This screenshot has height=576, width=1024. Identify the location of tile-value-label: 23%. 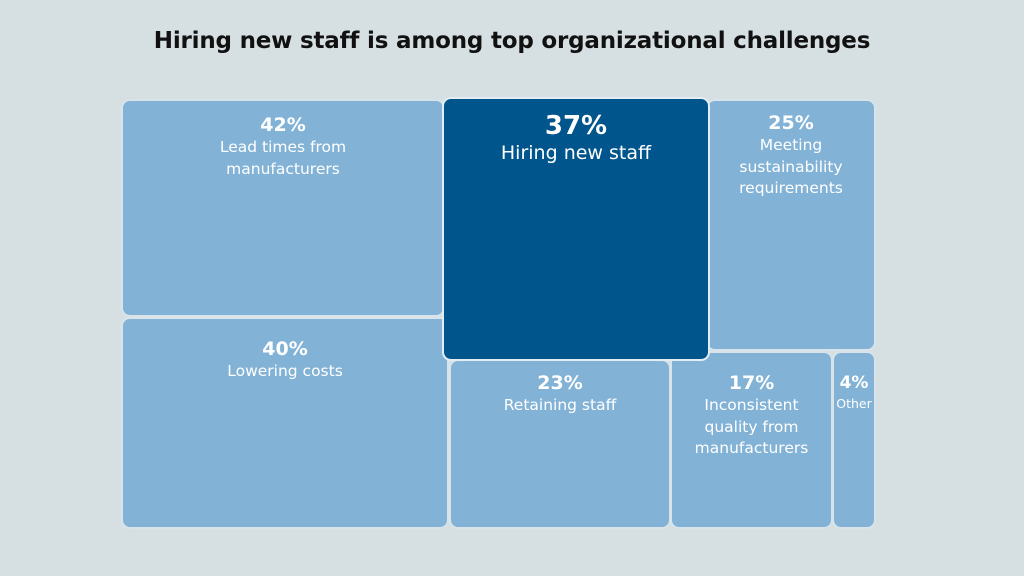
(560, 383).